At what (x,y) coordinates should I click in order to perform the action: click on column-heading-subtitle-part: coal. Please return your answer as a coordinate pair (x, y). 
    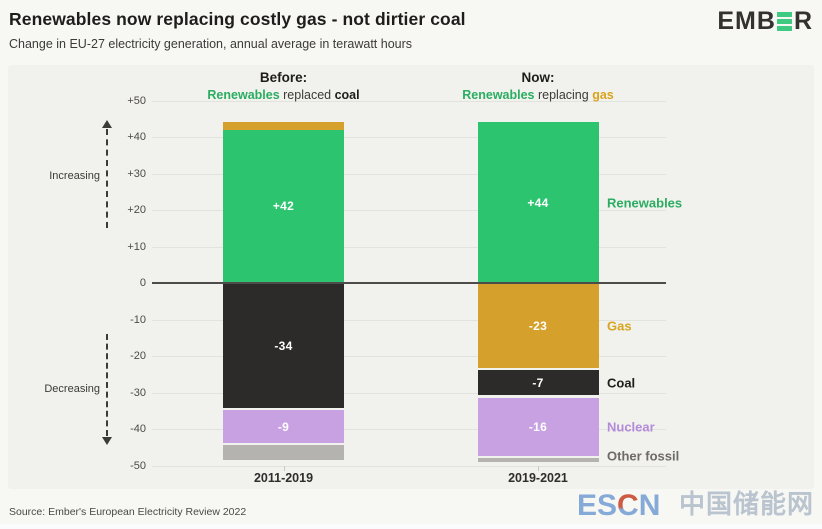
    Looking at the image, I should click on (347, 95).